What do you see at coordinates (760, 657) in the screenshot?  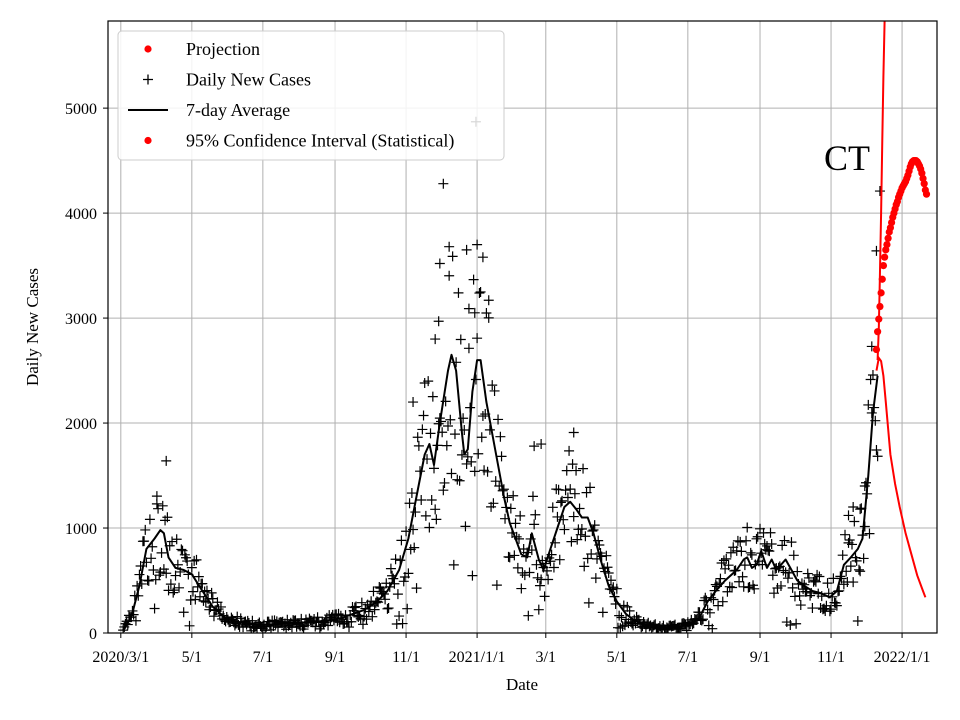 I see `x-tick-label: 9/1` at bounding box center [760, 657].